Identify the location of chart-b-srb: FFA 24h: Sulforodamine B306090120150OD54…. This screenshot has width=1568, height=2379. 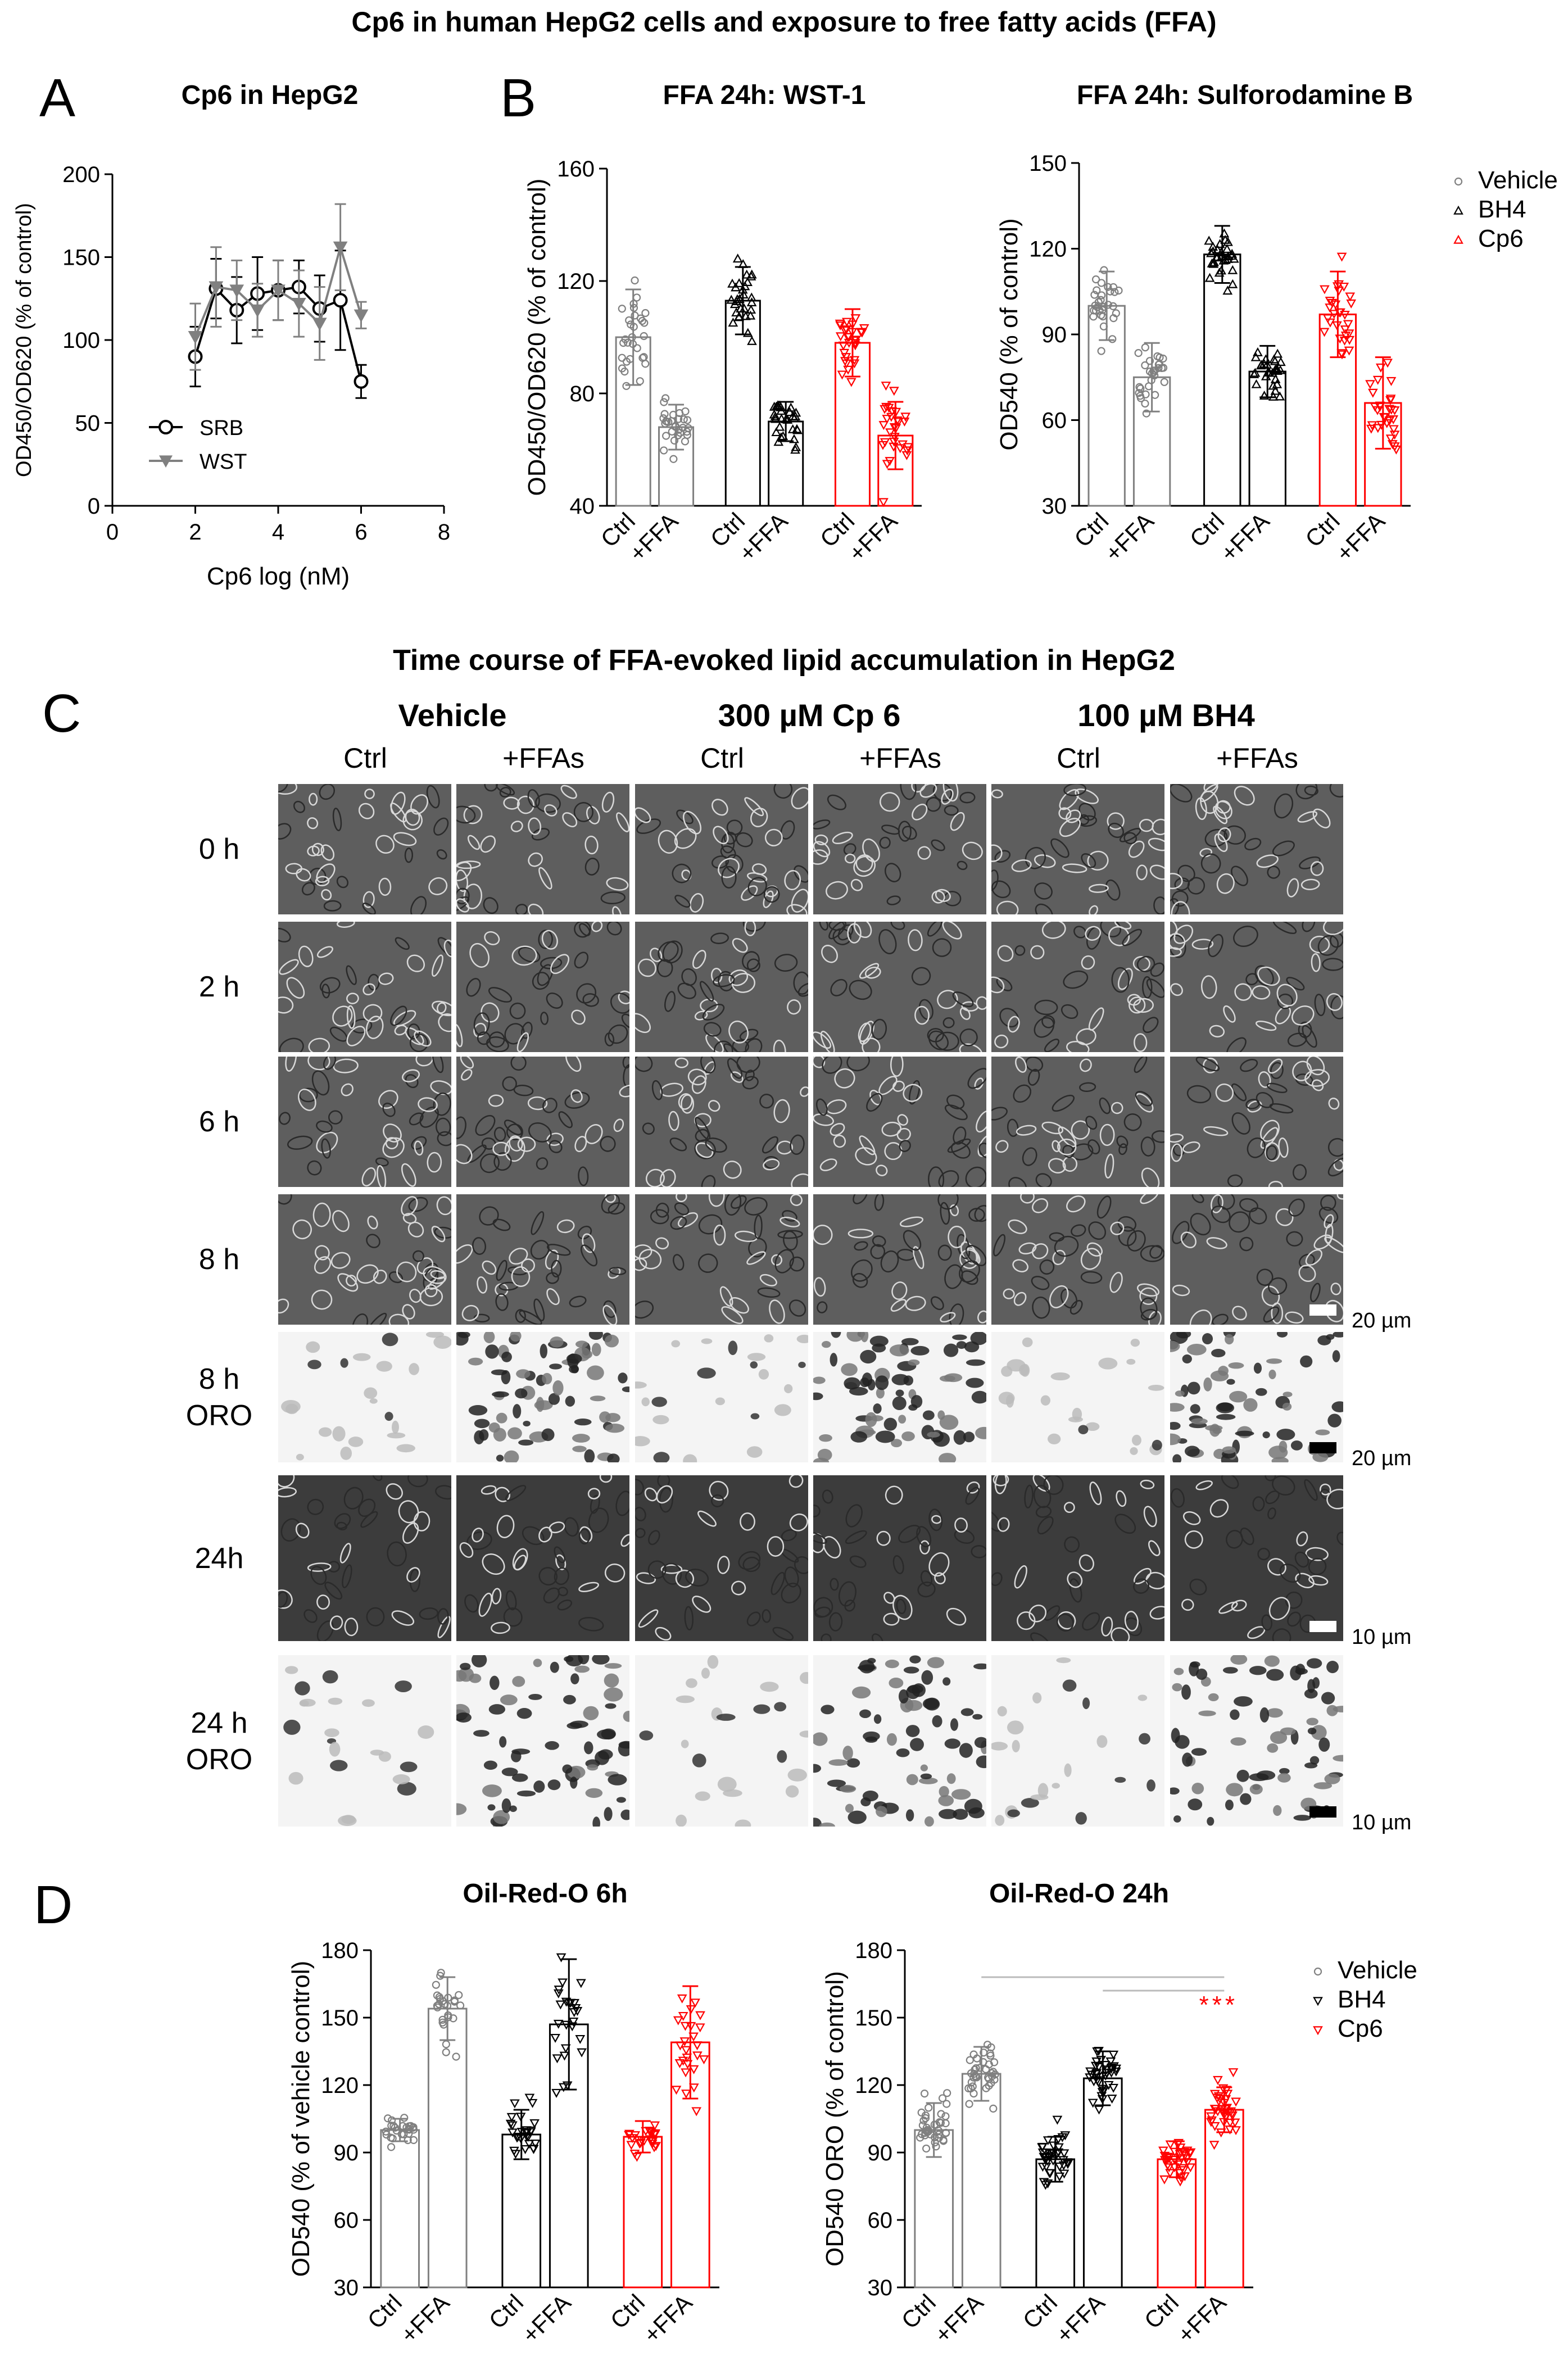
(1276, 323).